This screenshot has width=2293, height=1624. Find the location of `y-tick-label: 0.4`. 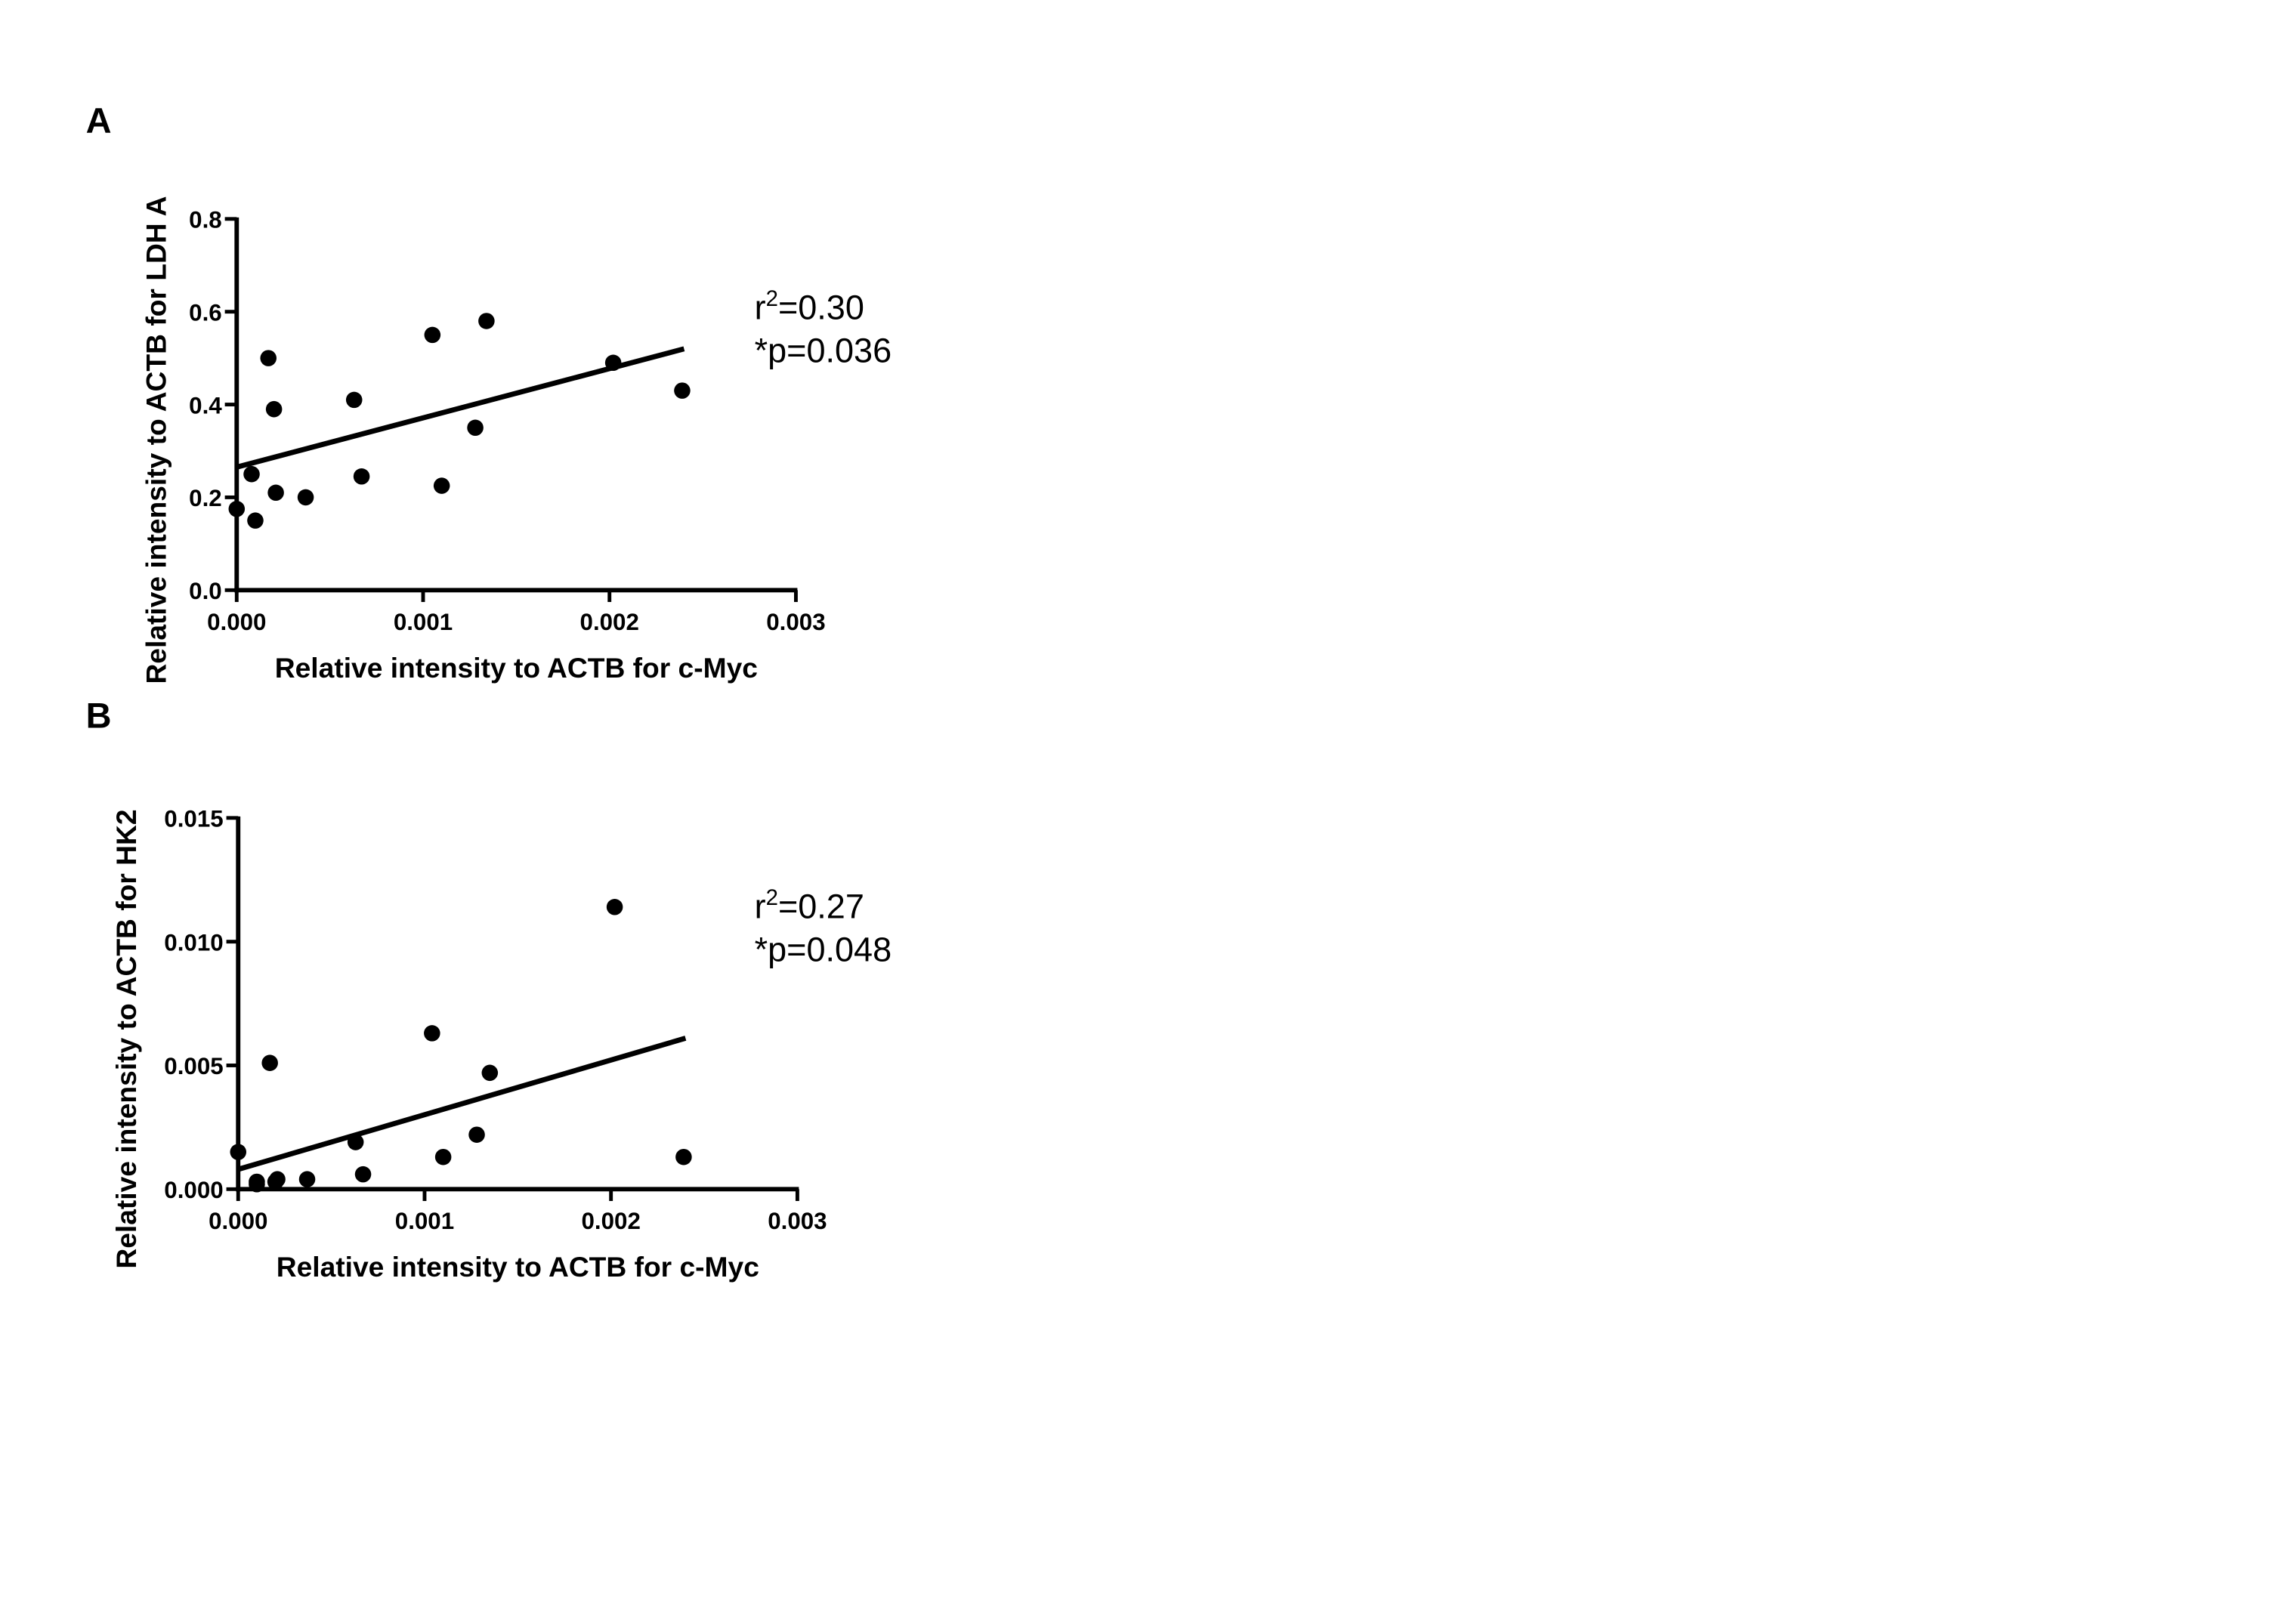

y-tick-label: 0.4 is located at coordinates (205, 405).